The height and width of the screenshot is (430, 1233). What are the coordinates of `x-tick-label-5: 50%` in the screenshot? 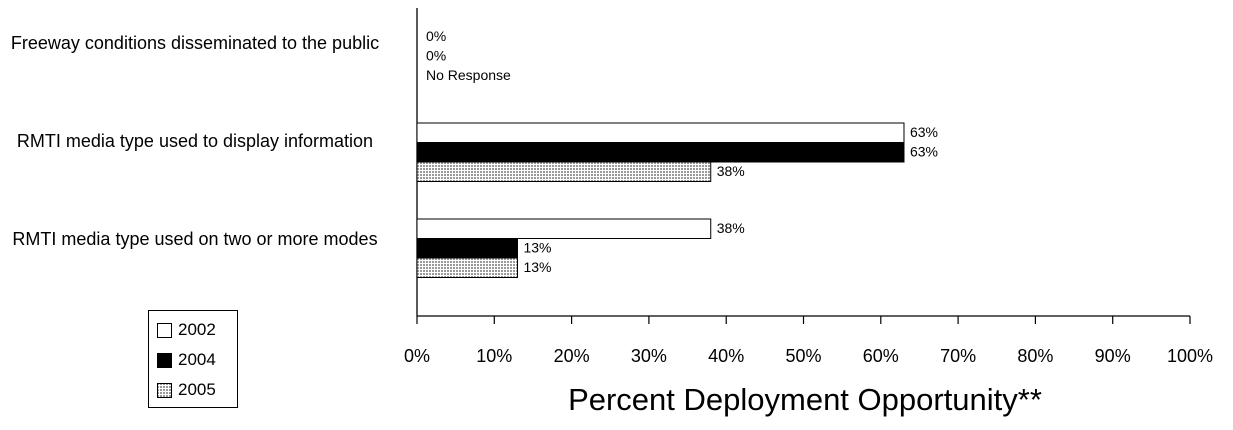 It's located at (803, 356).